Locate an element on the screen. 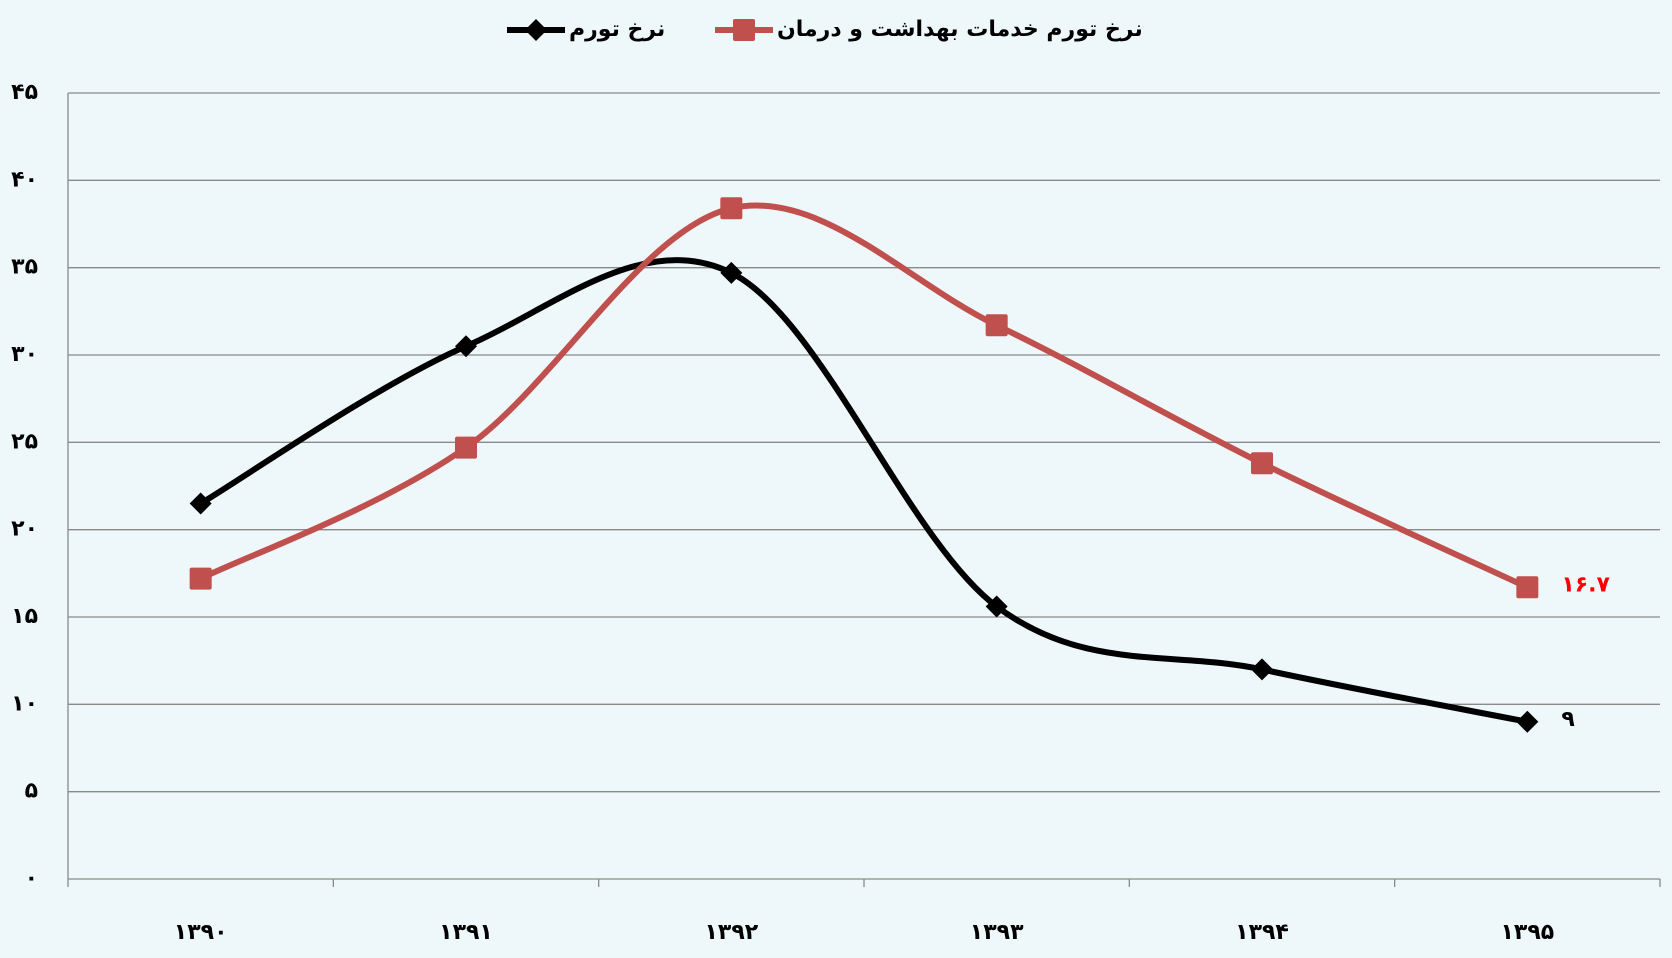 This screenshot has height=958, width=1672. x-tick-label: ۱۳۹۱ is located at coordinates (466, 932).